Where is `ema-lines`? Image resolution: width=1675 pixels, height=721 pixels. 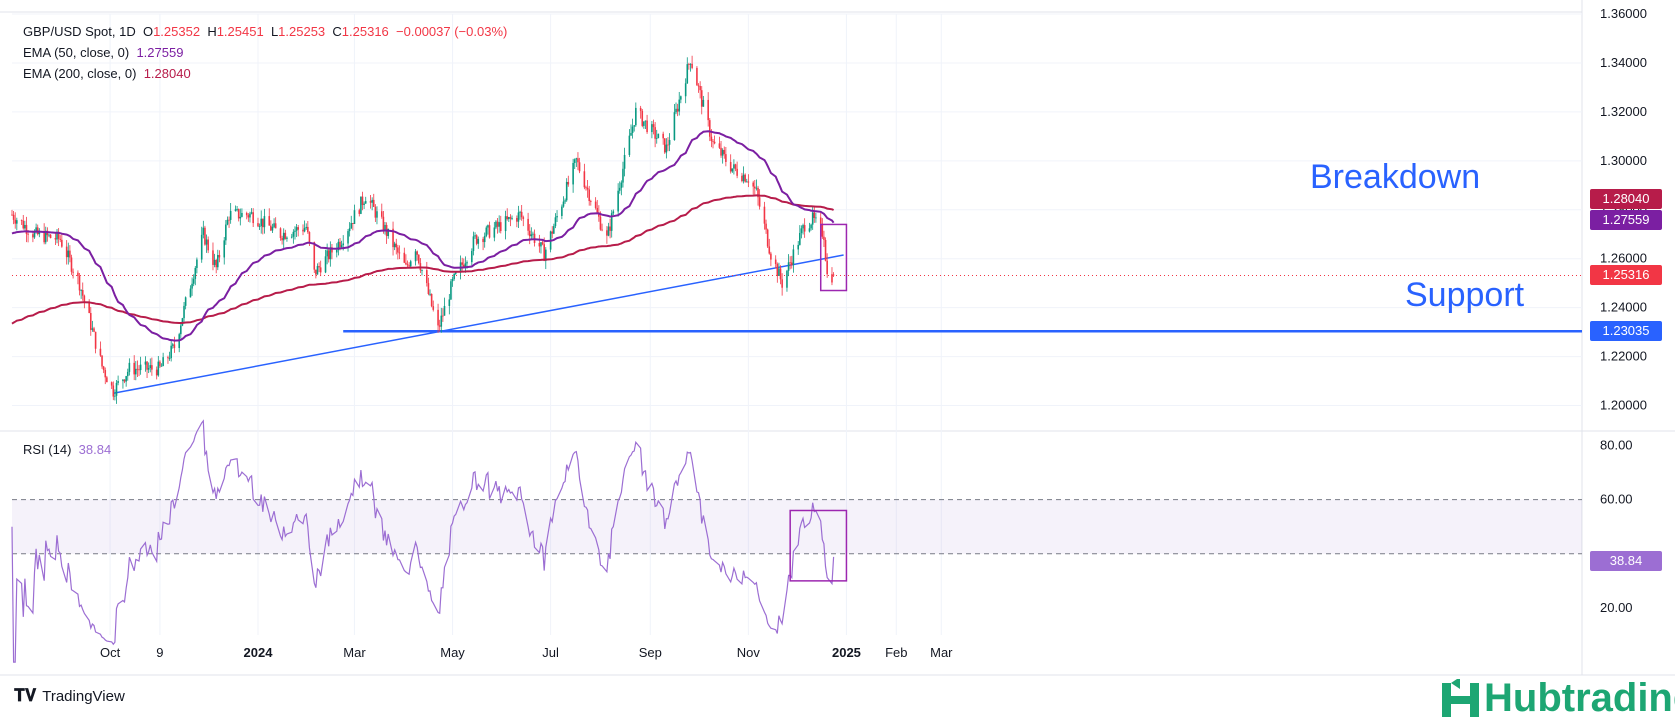
ema-lines is located at coordinates (423, 236).